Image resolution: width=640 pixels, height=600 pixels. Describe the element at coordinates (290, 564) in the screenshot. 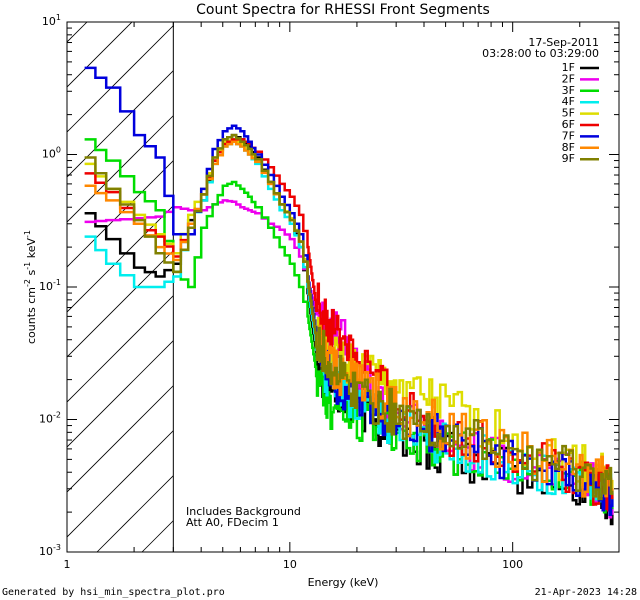

I see `x-tick-label: 10` at that location.